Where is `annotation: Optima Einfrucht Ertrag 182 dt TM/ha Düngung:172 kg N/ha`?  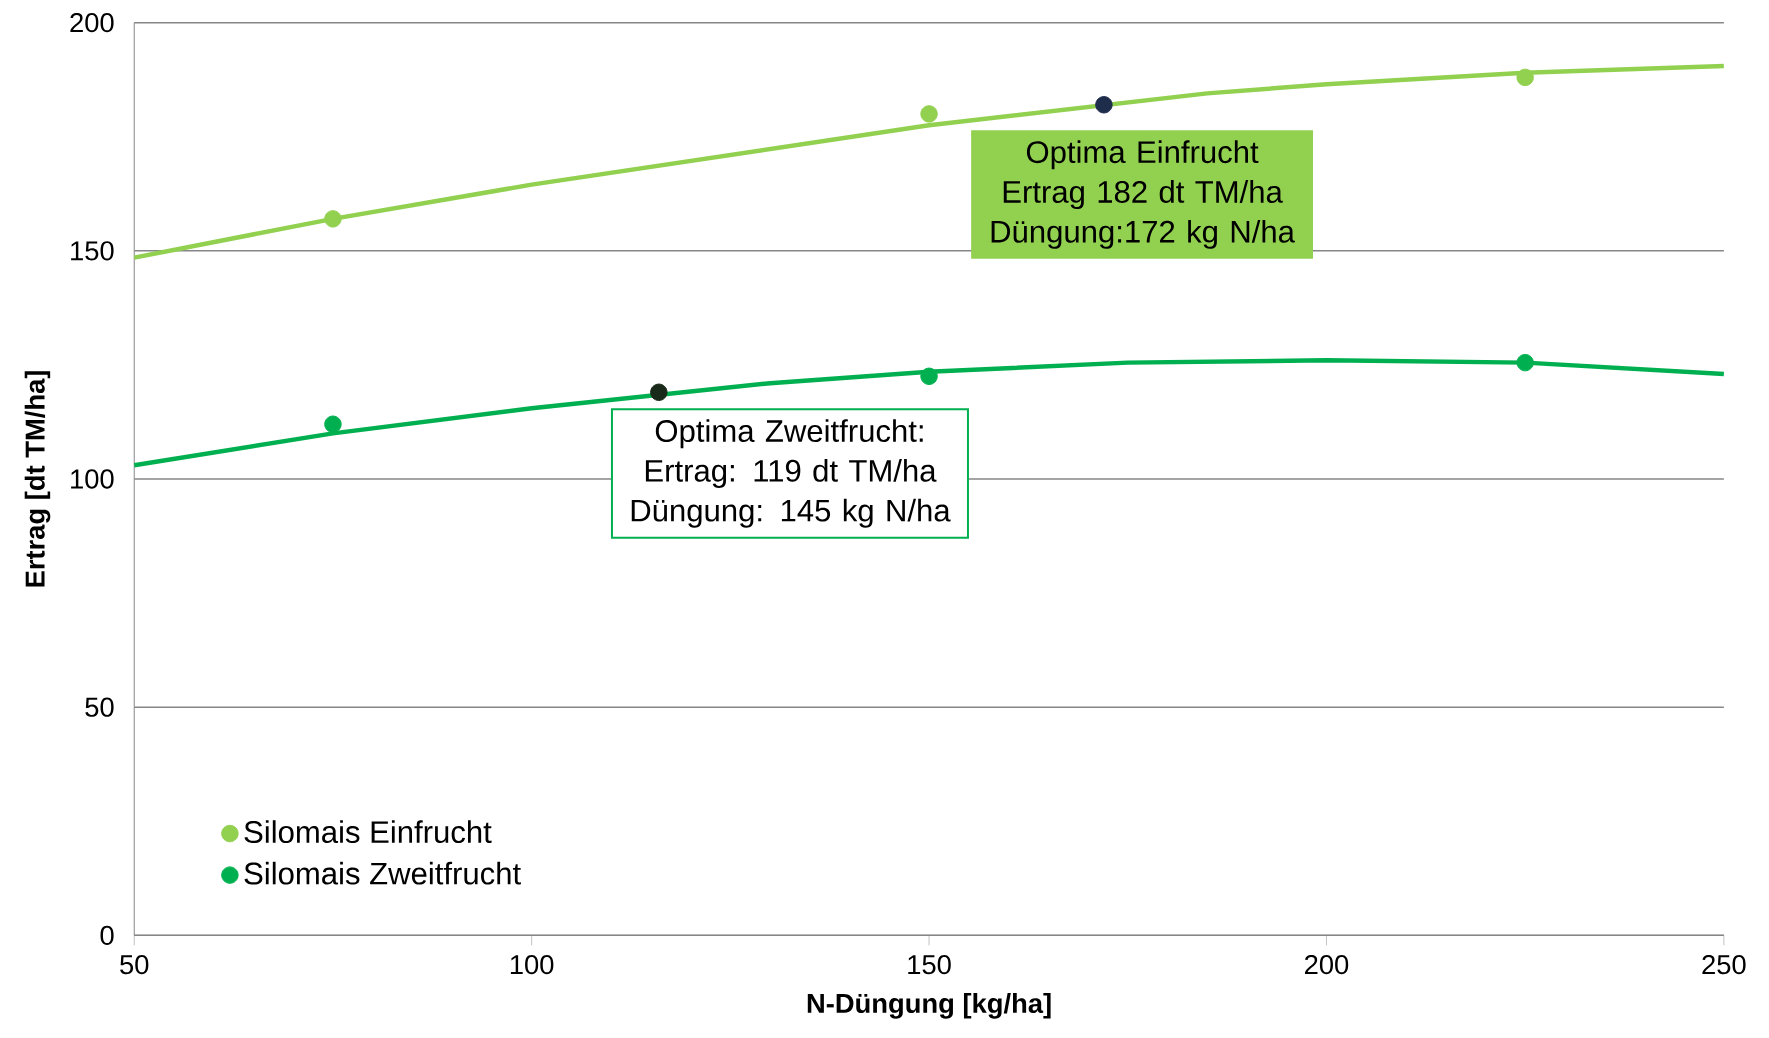 annotation: Optima Einfrucht Ertrag 182 dt TM/ha Düngung:172 kg N/ha is located at coordinates (1143, 194).